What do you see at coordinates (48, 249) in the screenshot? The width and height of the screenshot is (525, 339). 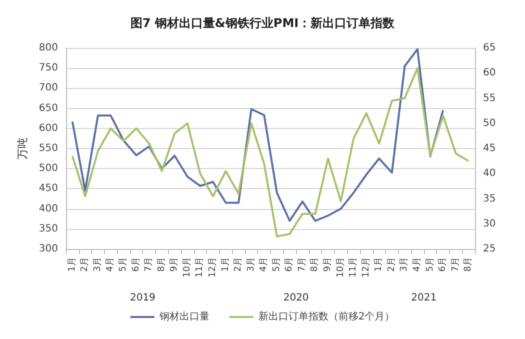 I see `y-tick-label: 300` at bounding box center [48, 249].